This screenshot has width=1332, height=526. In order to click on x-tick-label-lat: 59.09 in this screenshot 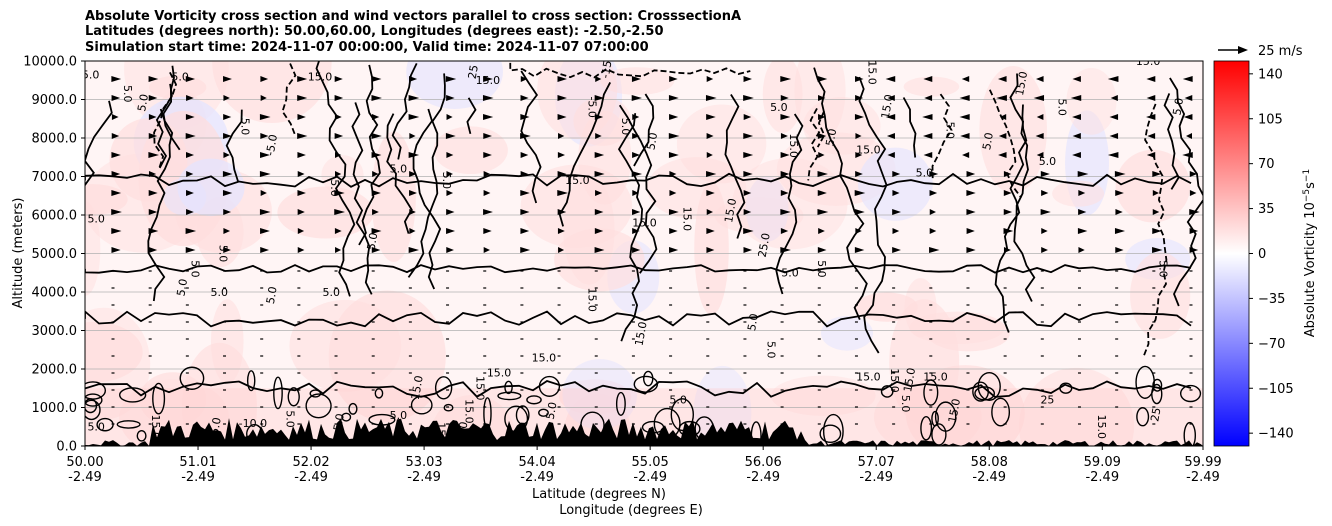, I will do `click(1102, 462)`.